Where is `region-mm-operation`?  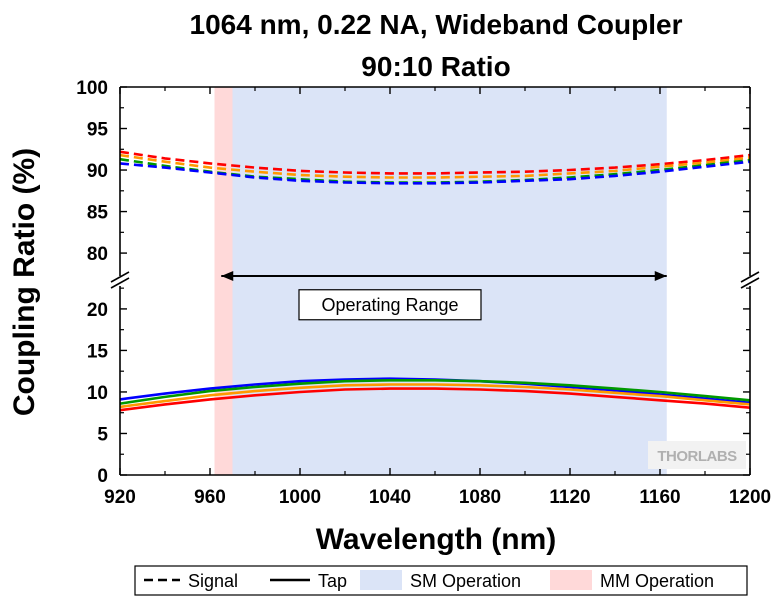 region-mm-operation is located at coordinates (223, 281).